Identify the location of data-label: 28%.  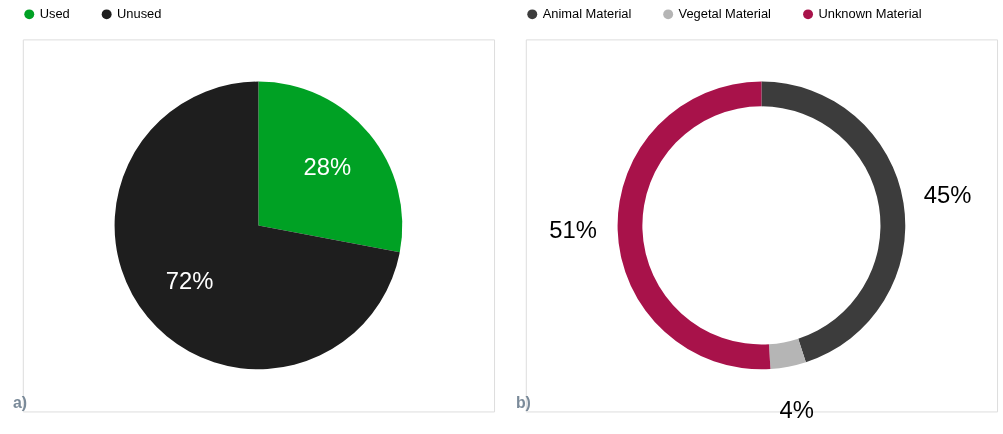
(327, 167).